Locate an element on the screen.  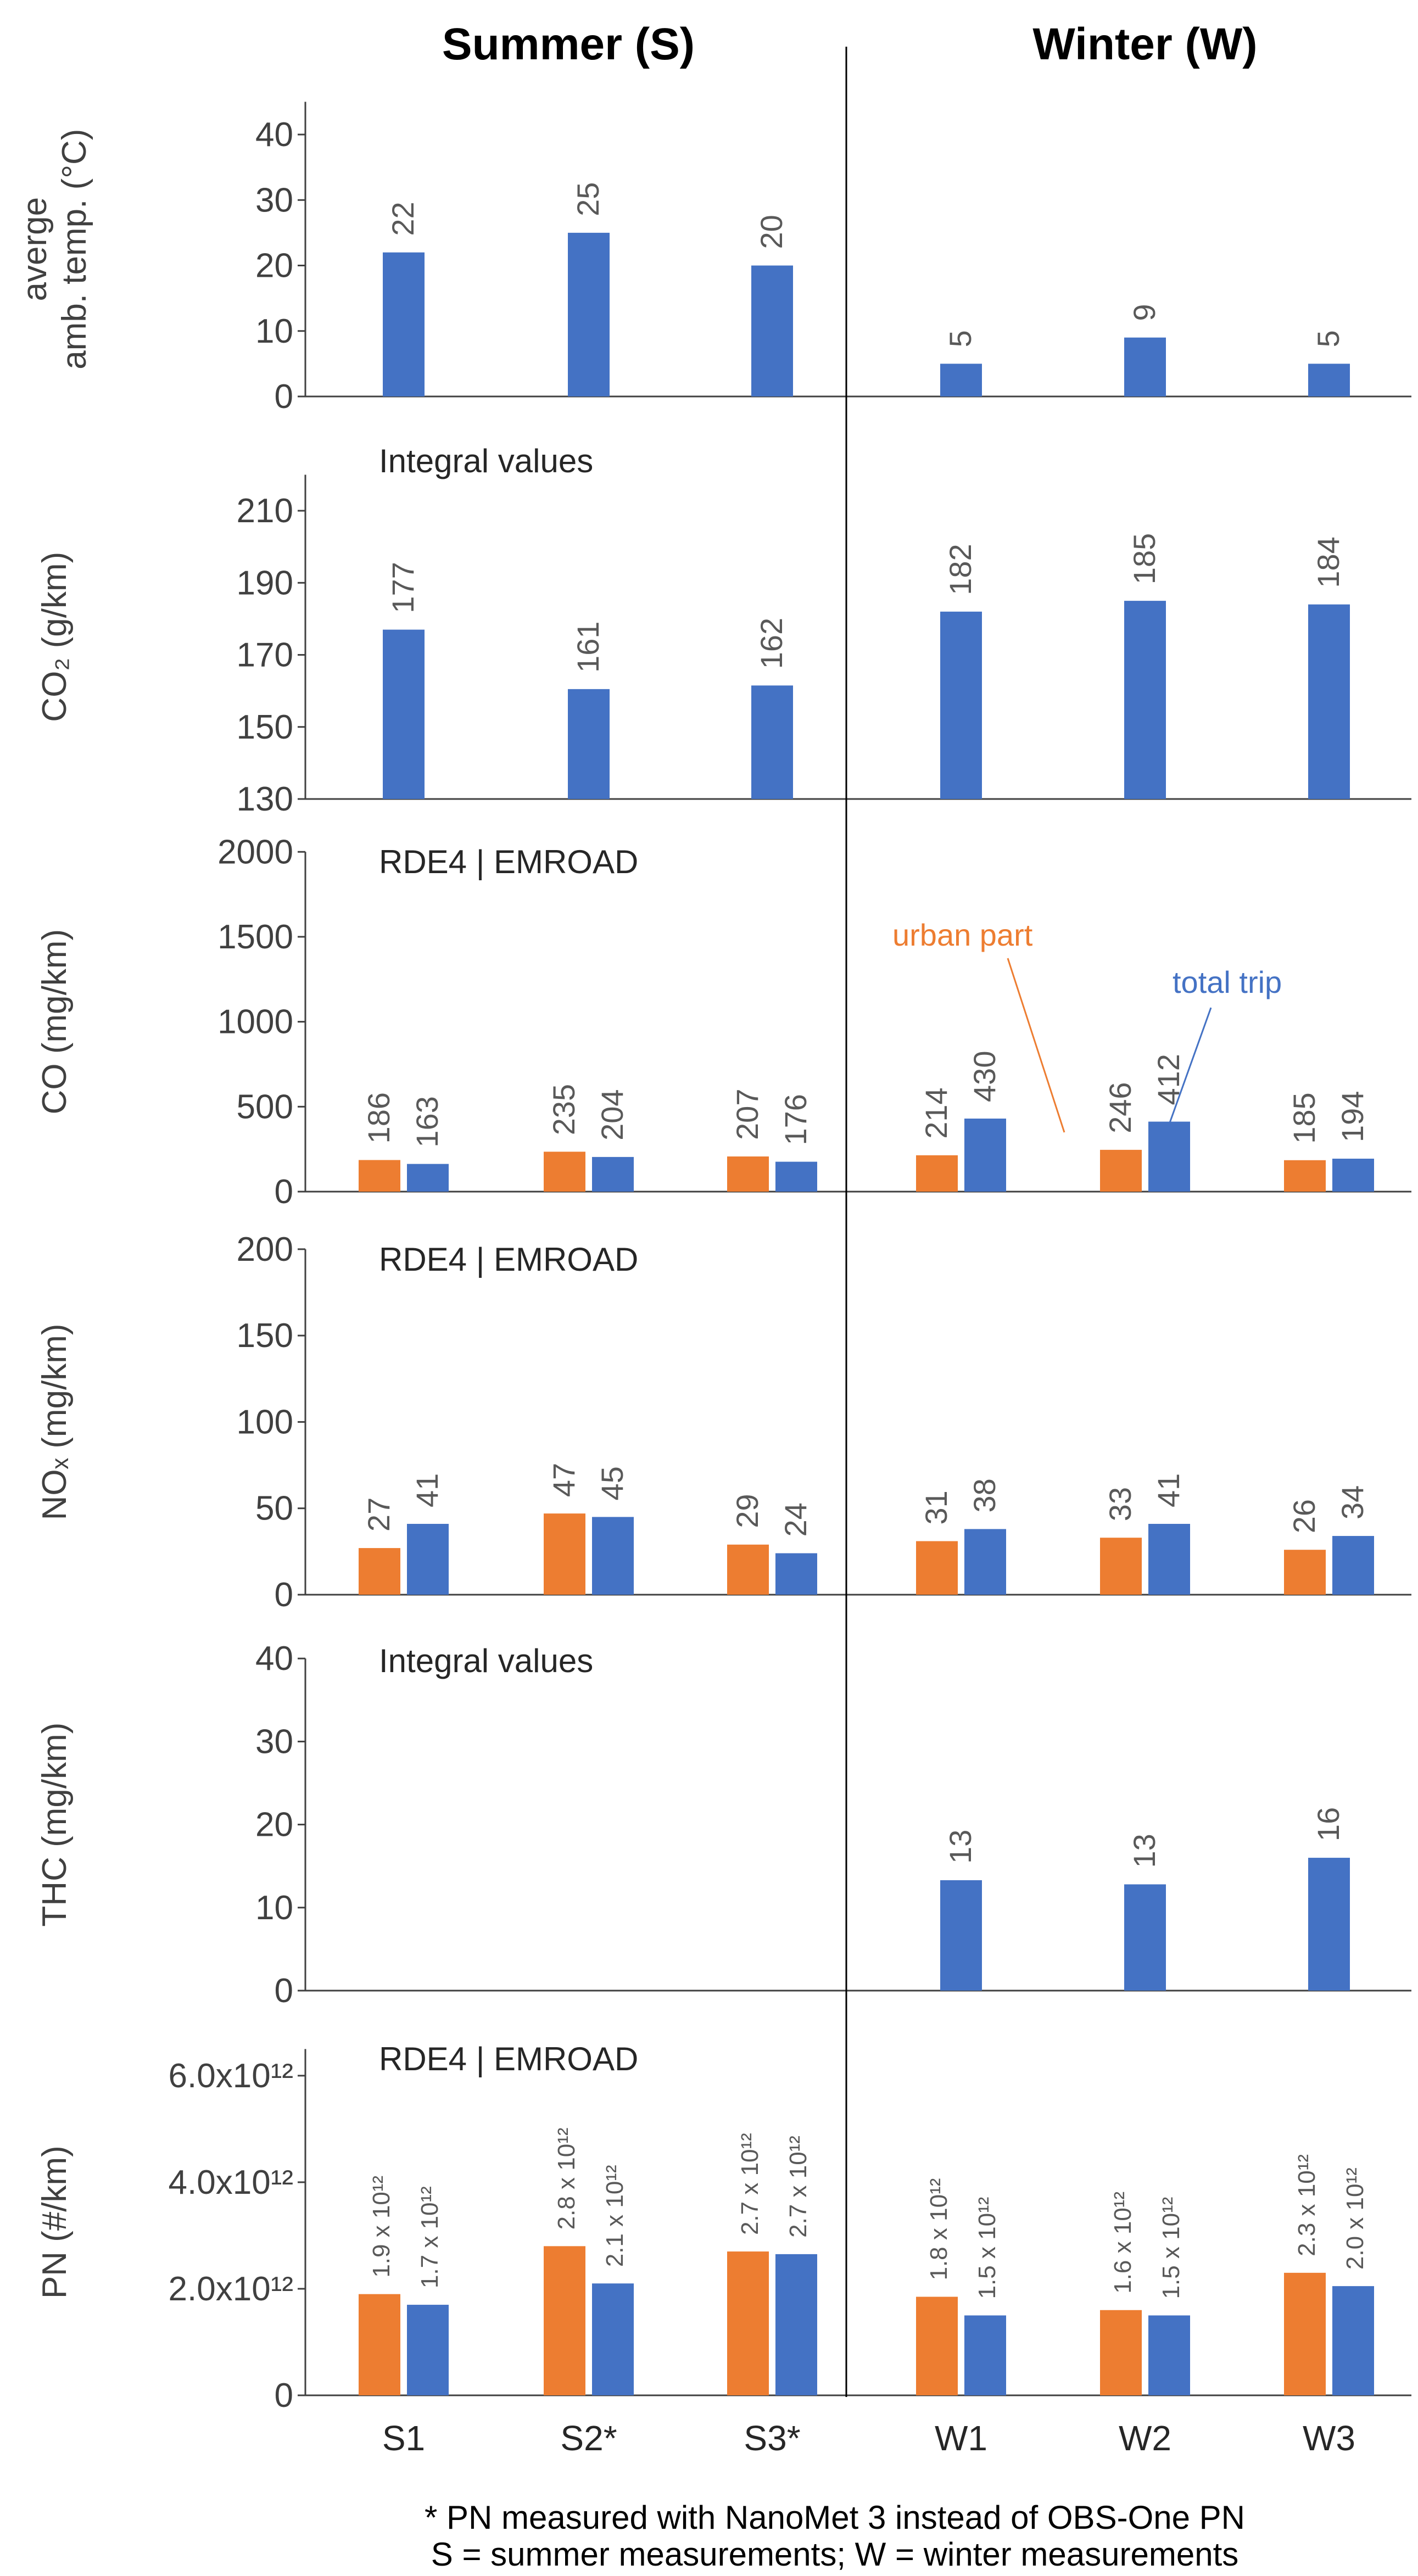
bar-pn-W3-total is located at coordinates (1353, 2341).